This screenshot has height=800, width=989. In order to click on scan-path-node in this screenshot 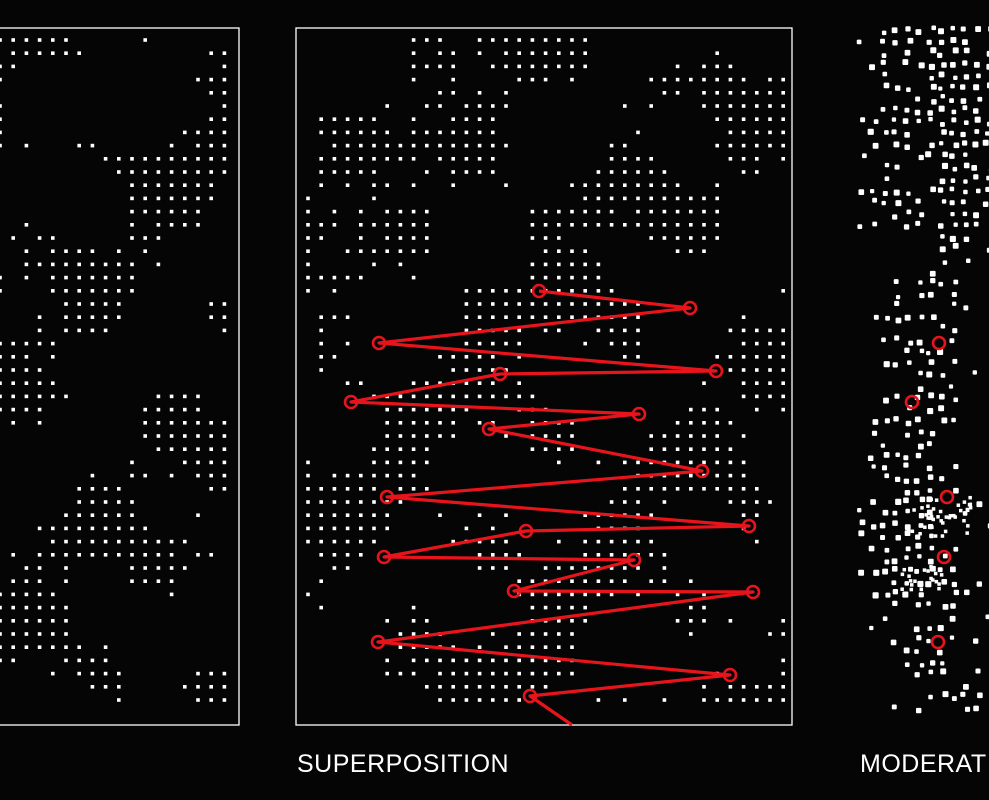, I will do `click(539, 291)`.